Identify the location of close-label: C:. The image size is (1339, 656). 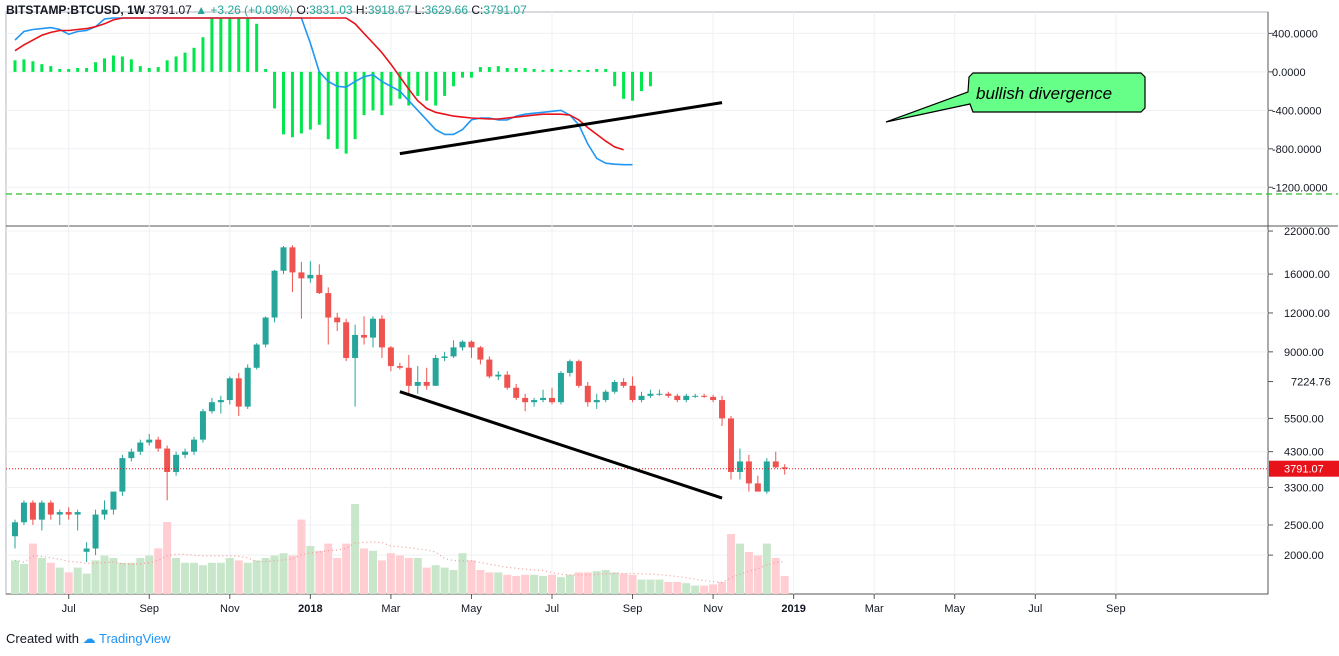
(477, 10).